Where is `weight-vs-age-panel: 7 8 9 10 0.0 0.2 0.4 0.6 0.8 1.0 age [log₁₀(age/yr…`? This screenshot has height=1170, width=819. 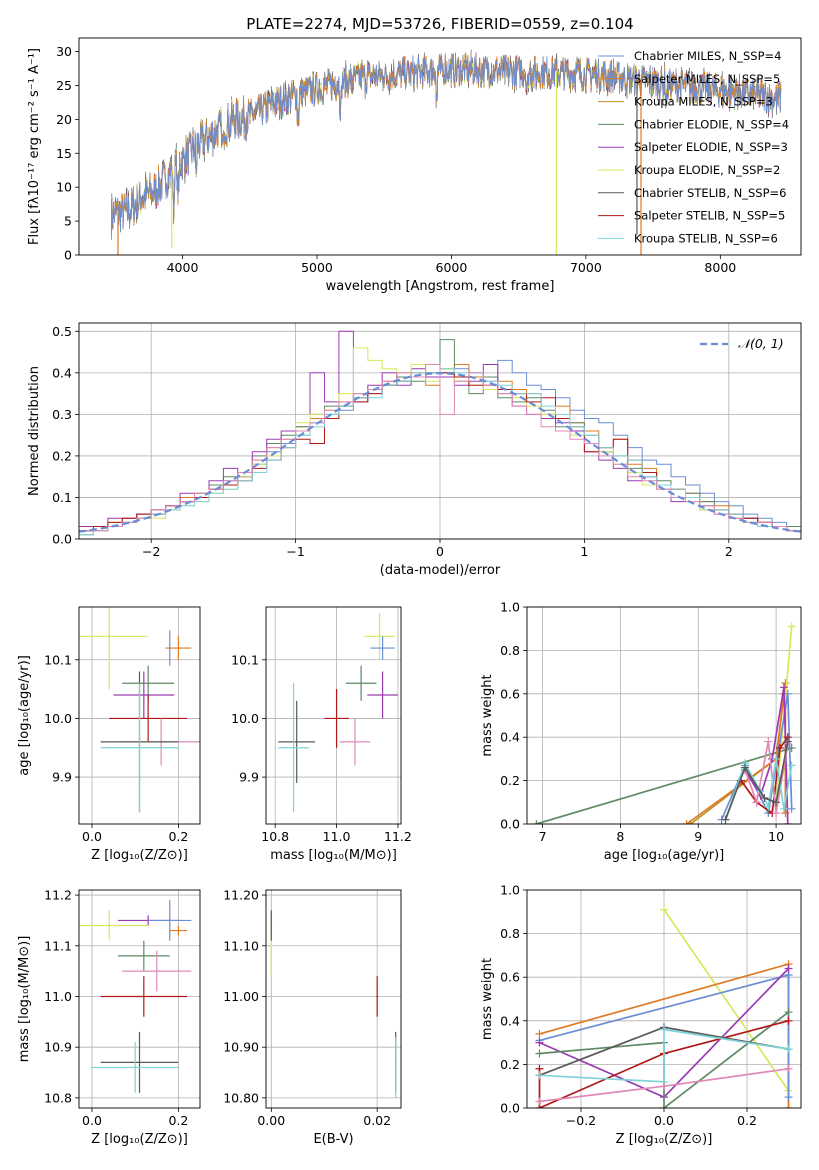 weight-vs-age-panel: 7 8 9 10 0.0 0.2 0.4 0.6 0.8 1.0 age [log₁₀(age/yr… is located at coordinates (641, 731).